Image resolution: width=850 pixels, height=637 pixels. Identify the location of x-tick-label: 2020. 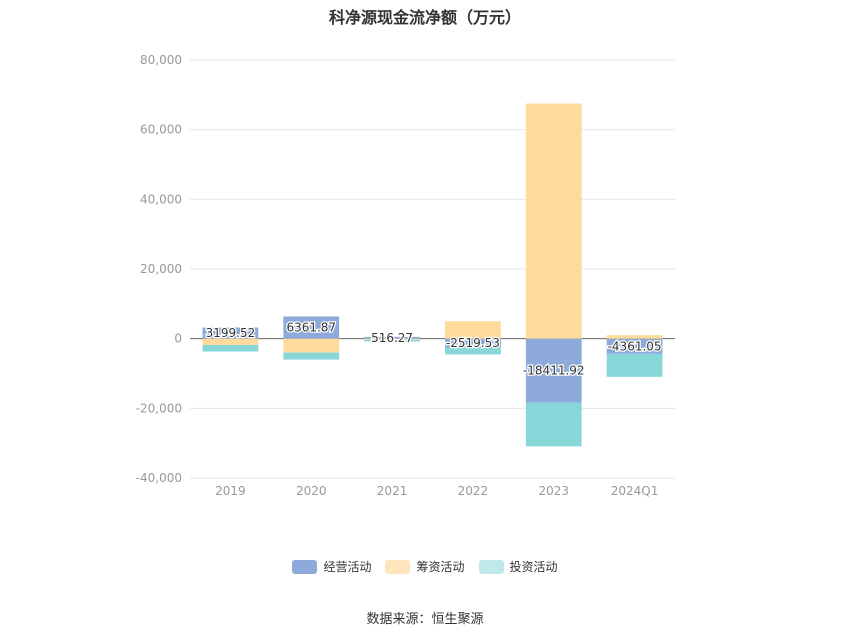
(311, 491).